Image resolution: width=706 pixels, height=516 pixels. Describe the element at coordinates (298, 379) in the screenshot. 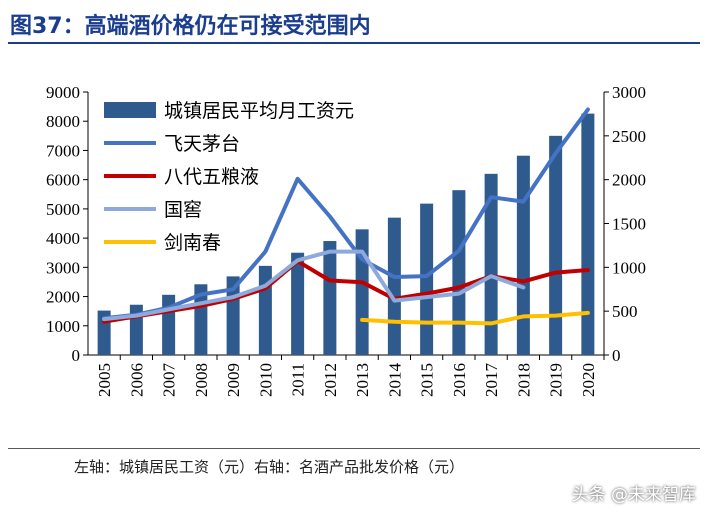

I see `x-tick-label: 2011` at that location.